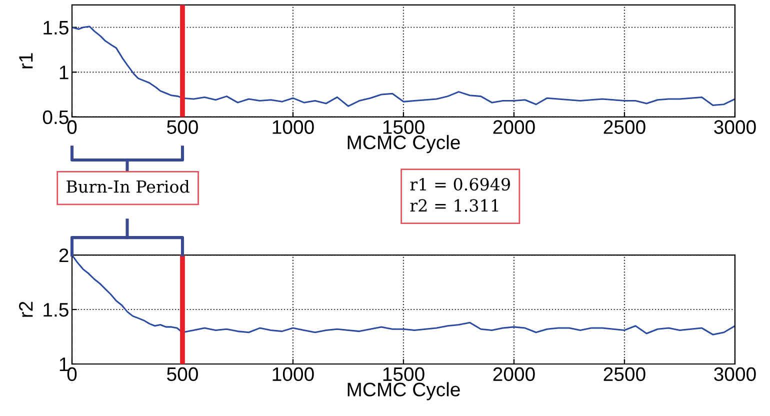  What do you see at coordinates (26, 60) in the screenshot?
I see `y-axis-title: r1` at bounding box center [26, 60].